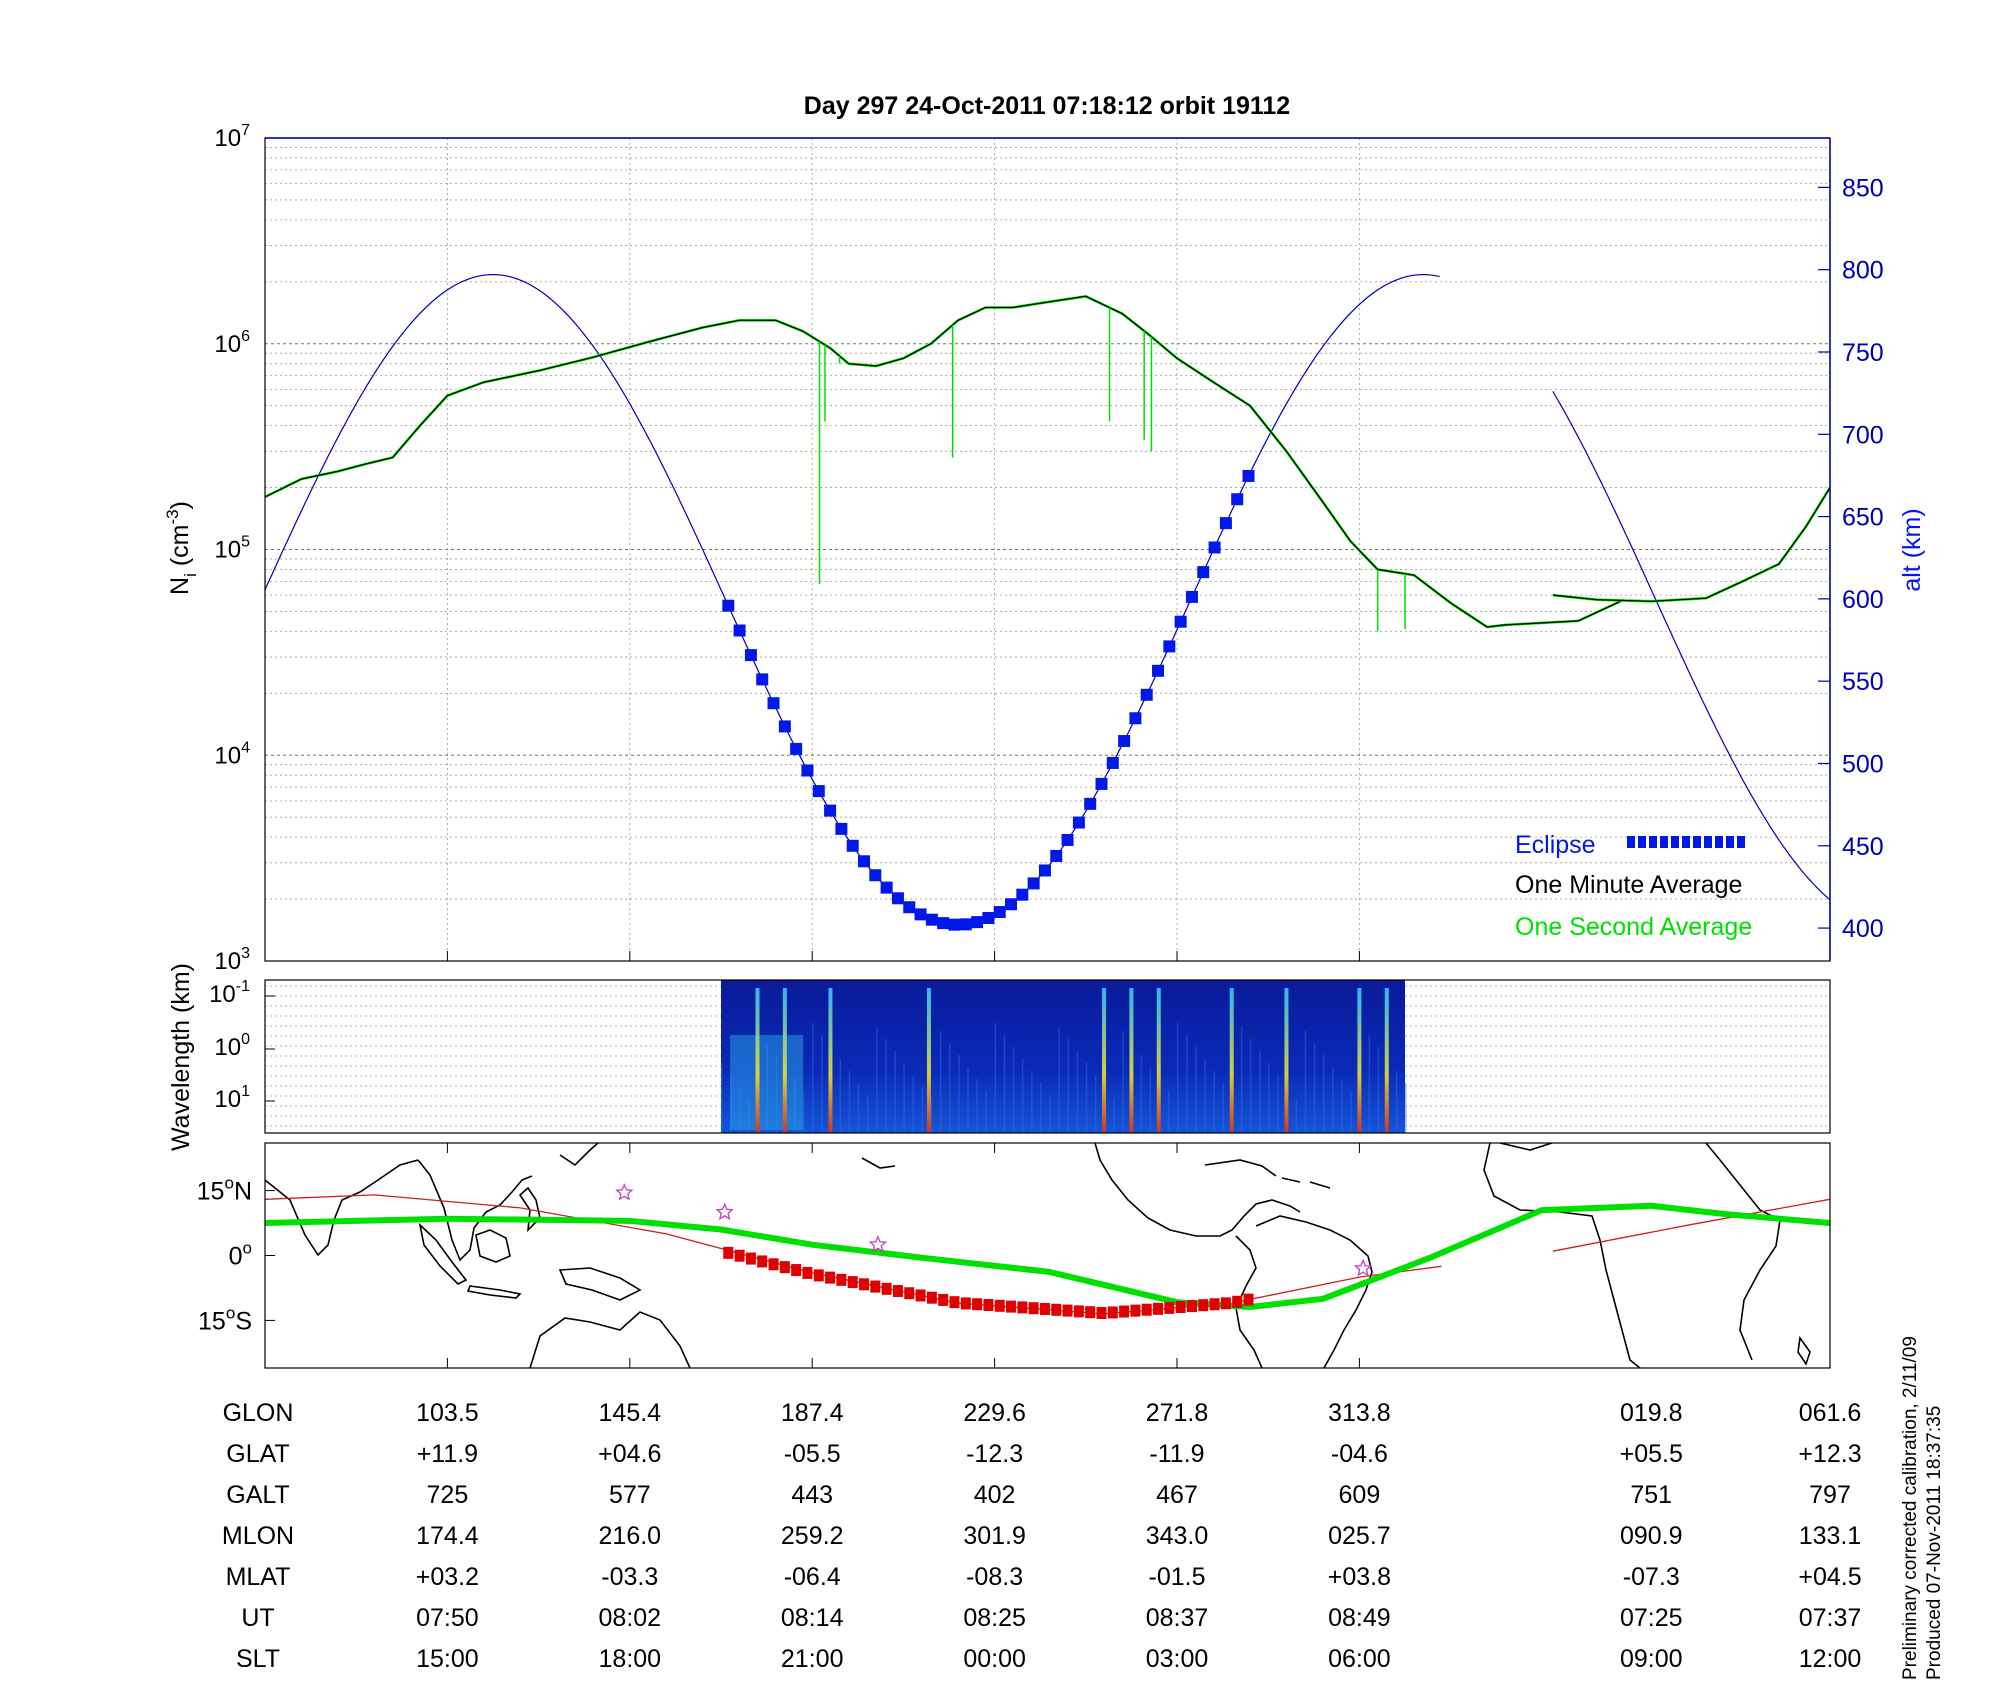  Describe the element at coordinates (812, 1413) in the screenshot. I see `table-cell: 187.4` at that location.